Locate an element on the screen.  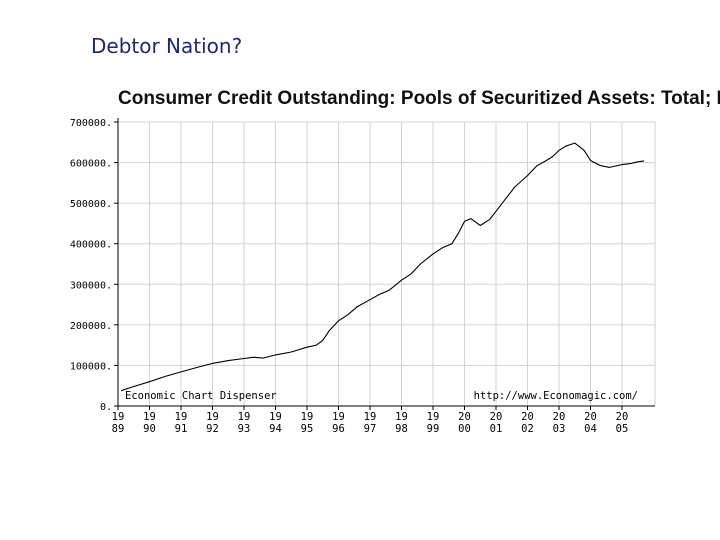
y-tick-label: 600000. is located at coordinates (91, 164).